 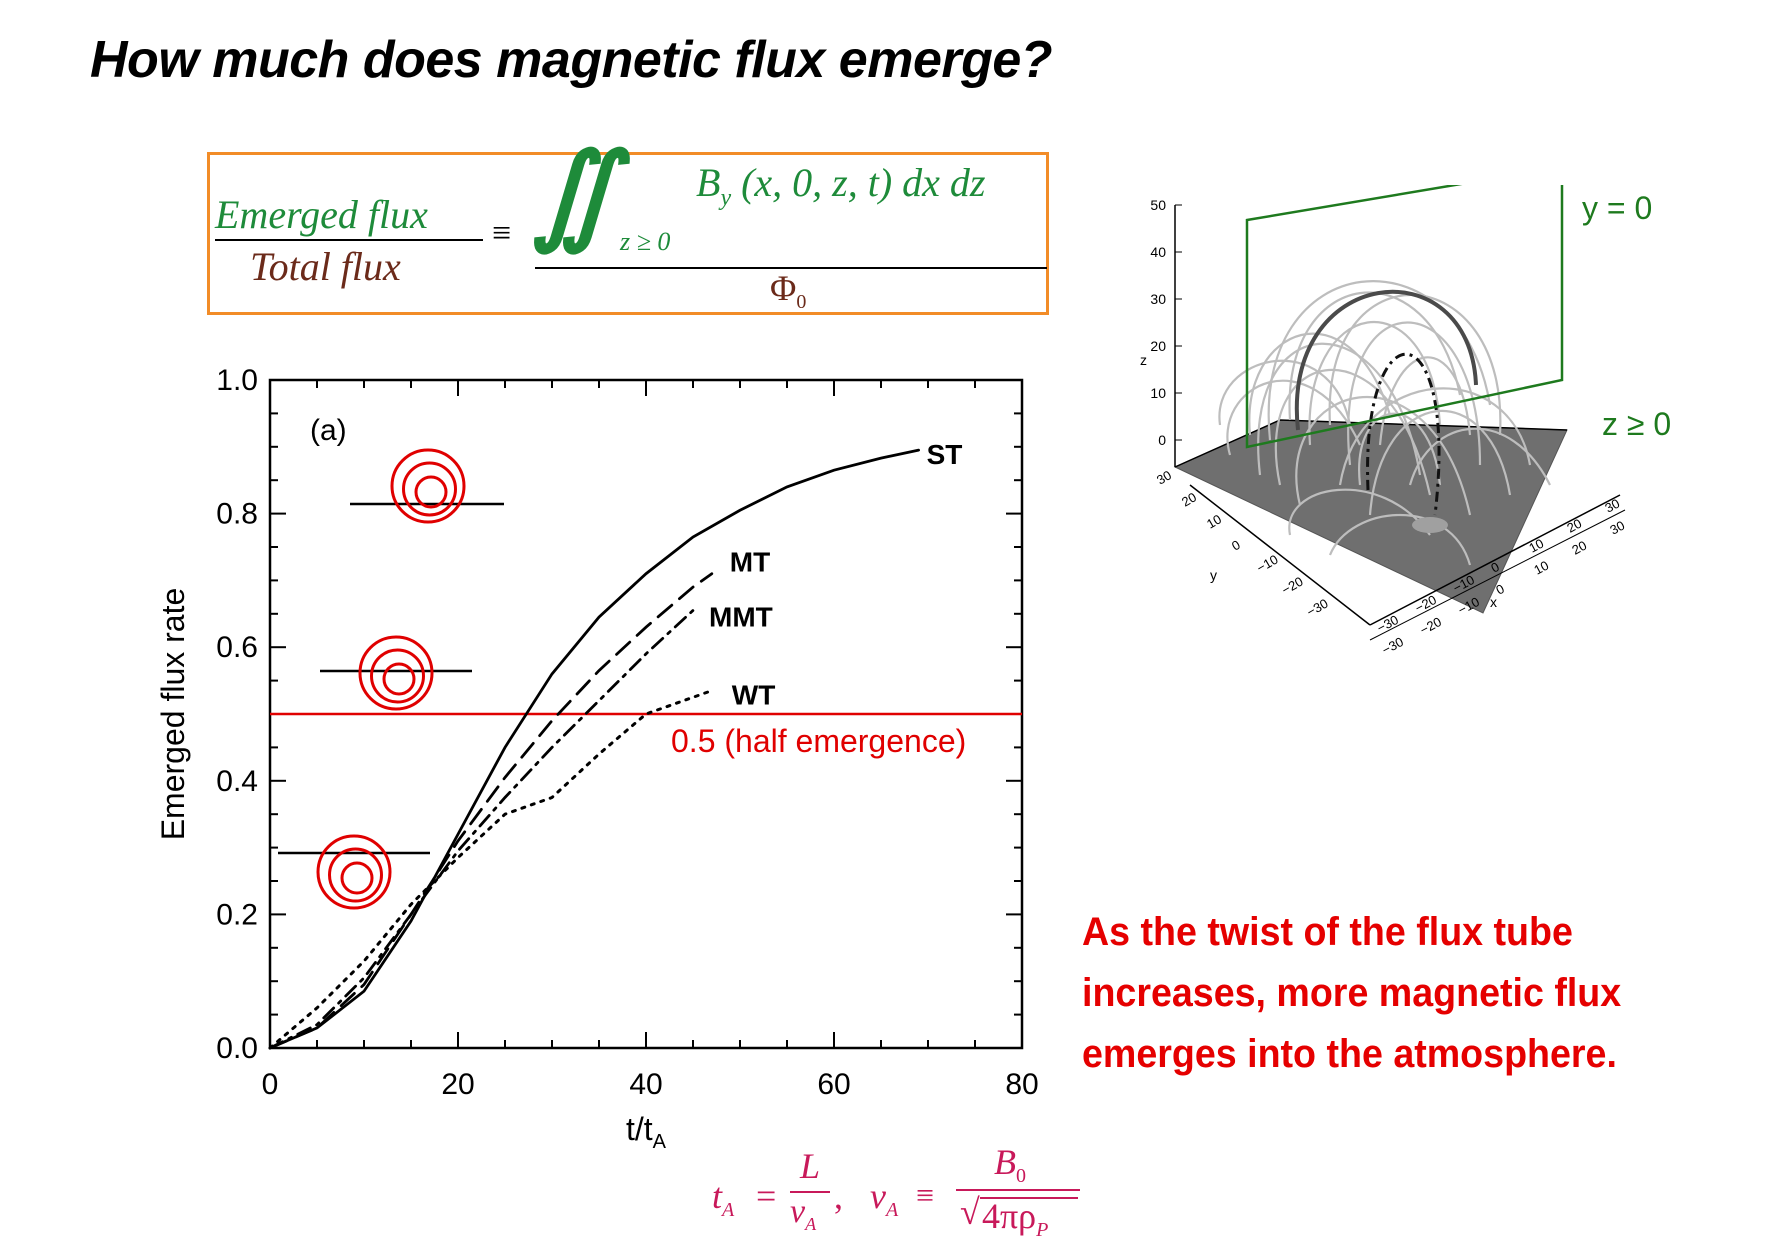 I want to click on axis-field-line-inner, so click(x=1403, y=434).